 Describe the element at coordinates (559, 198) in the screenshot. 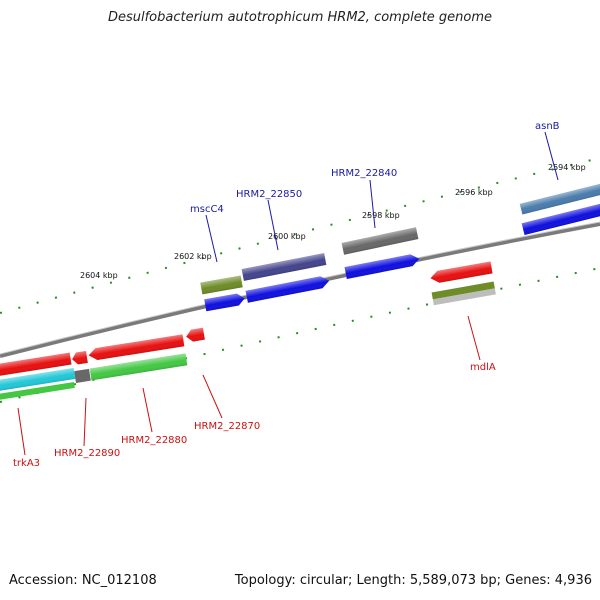

I see `gene-asnB` at that location.